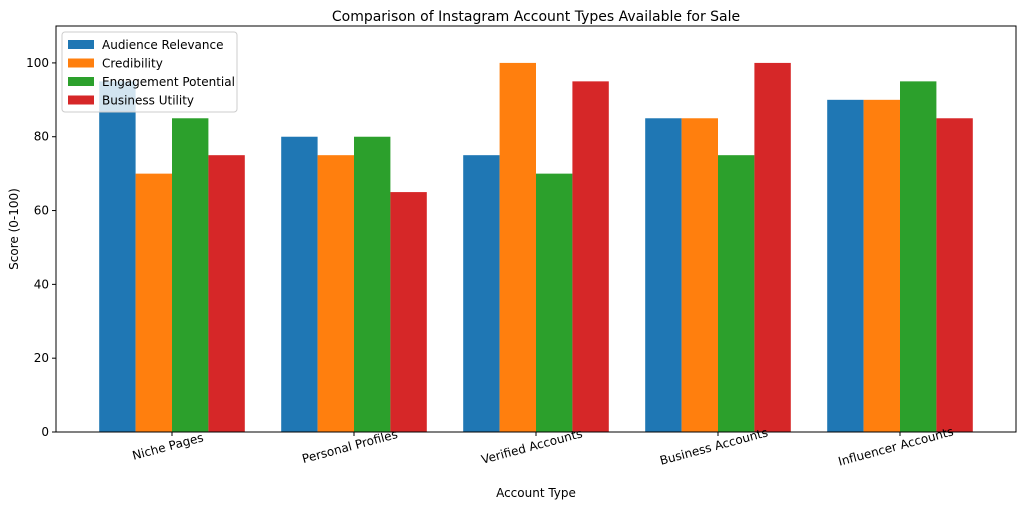 The width and height of the screenshot is (1024, 508). Describe the element at coordinates (148, 101) in the screenshot. I see `legend-label: Business Utility` at that location.